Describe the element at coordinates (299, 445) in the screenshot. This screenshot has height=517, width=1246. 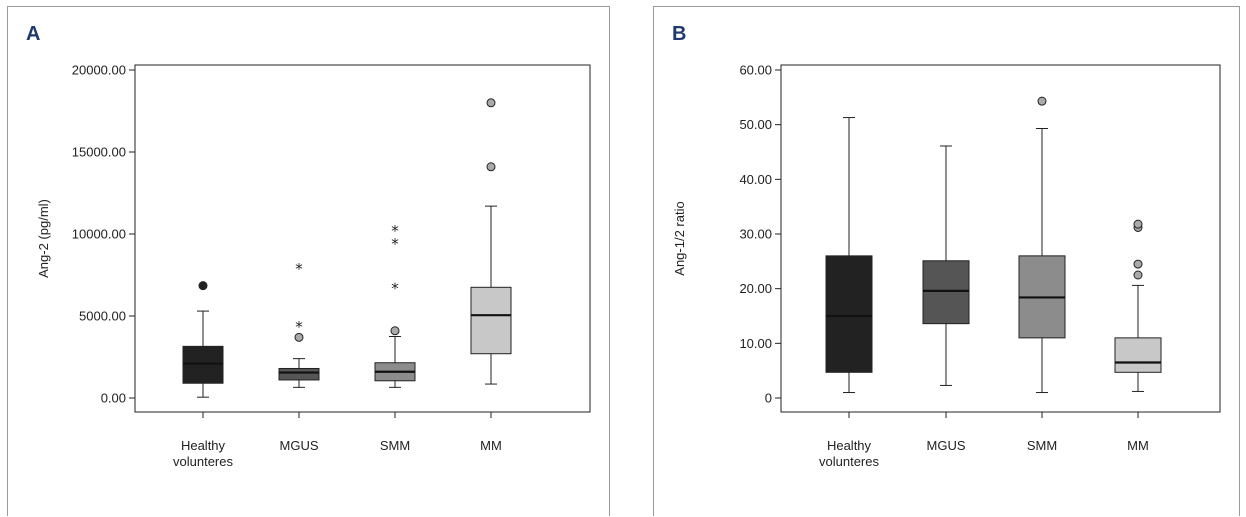
I see `chart-a-xtick-label: MGUS` at that location.